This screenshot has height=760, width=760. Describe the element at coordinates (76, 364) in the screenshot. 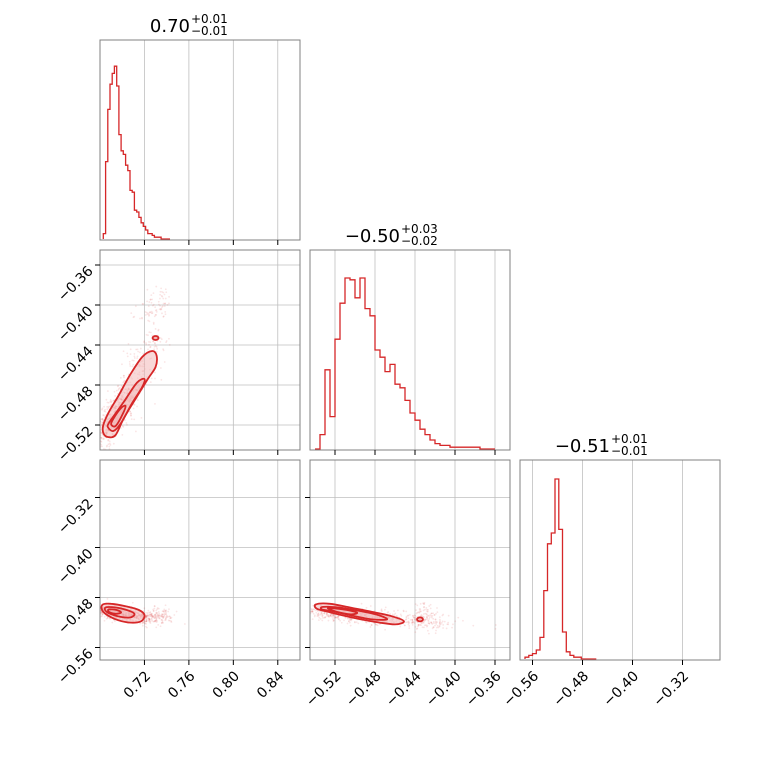

I see `y-tick-label: −0.44` at that location.